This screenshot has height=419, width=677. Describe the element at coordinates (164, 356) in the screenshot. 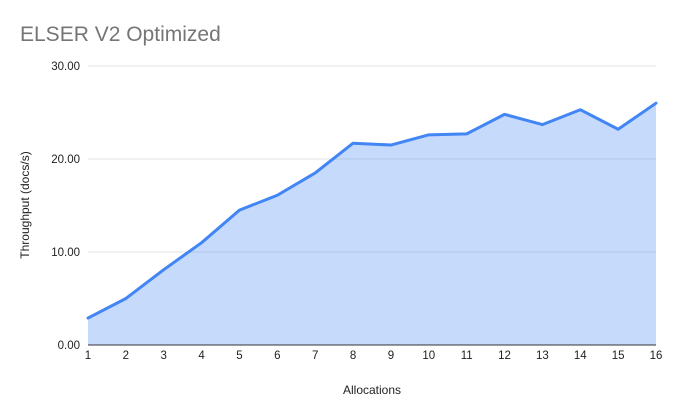

I see `x-tick-label: 3` at that location.